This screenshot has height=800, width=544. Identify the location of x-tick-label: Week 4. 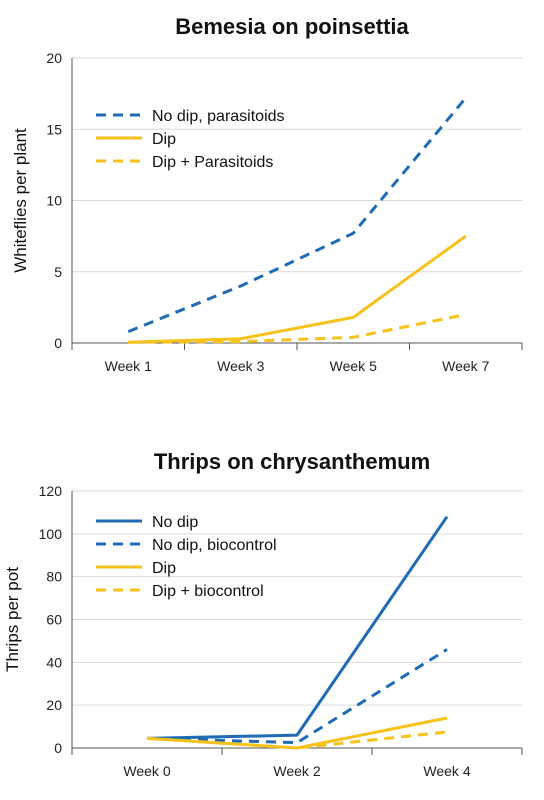
(446, 771).